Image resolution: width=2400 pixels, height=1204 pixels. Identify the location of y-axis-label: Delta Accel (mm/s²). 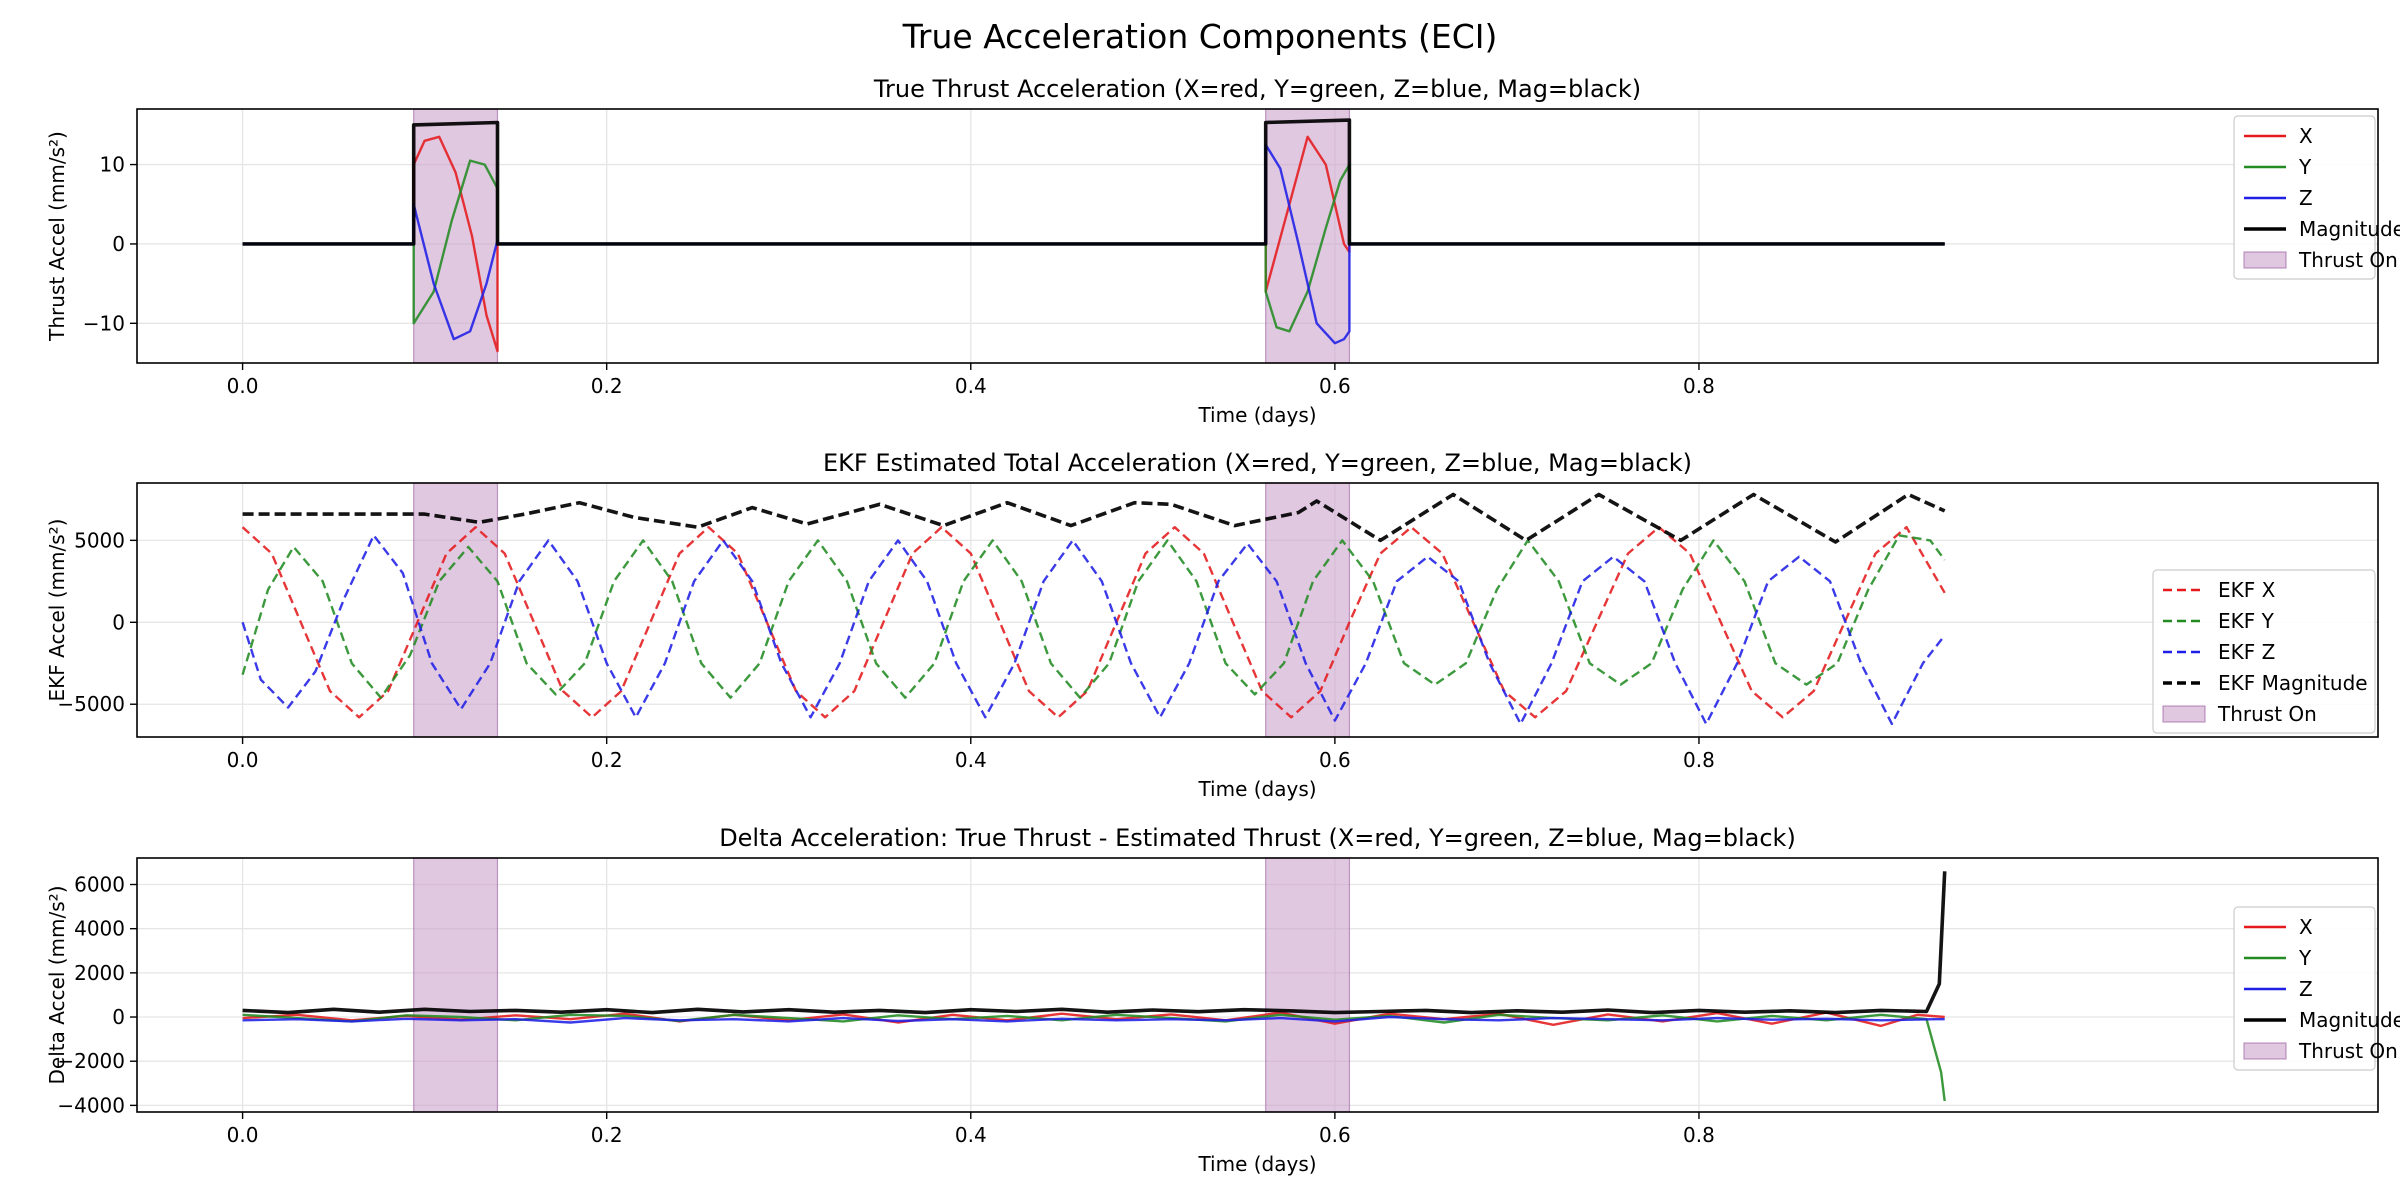
(57, 984).